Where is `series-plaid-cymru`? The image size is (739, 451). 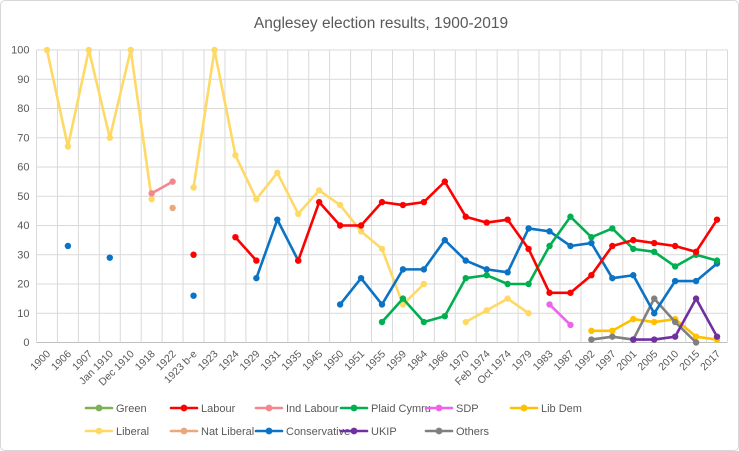 series-plaid-cymru is located at coordinates (549, 269).